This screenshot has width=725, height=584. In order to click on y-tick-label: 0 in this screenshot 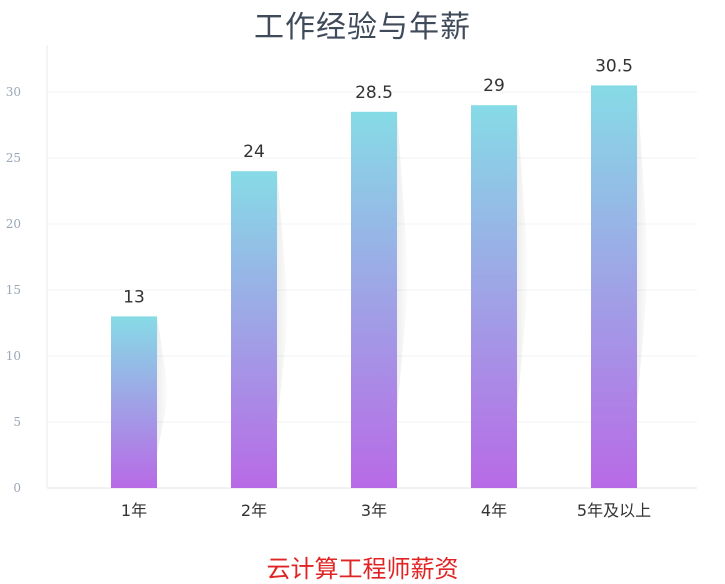, I will do `click(17, 488)`.